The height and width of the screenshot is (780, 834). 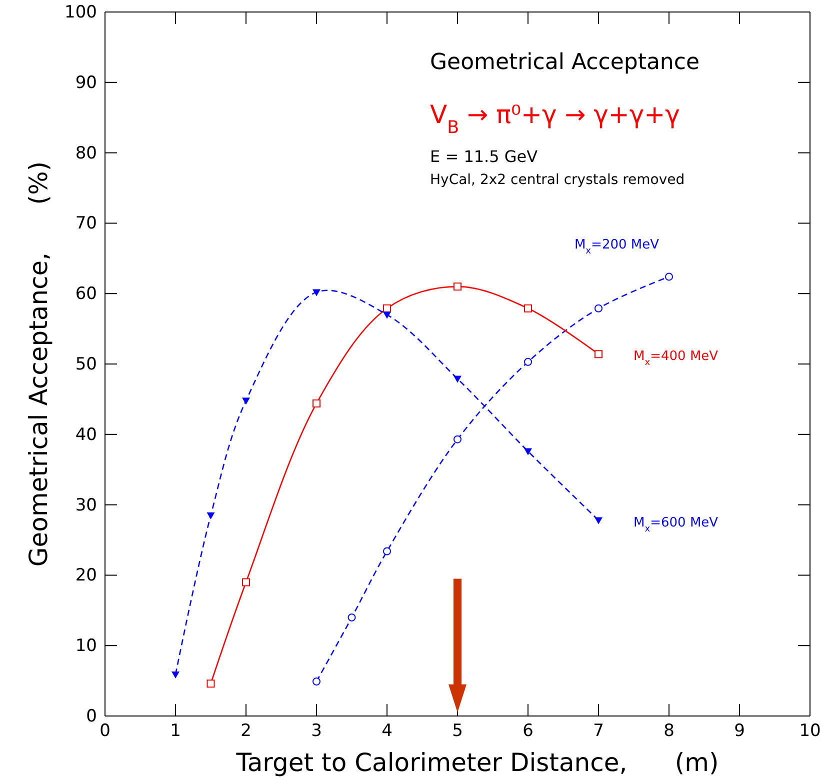 I want to click on y-tick-label: 10, so click(x=86, y=646).